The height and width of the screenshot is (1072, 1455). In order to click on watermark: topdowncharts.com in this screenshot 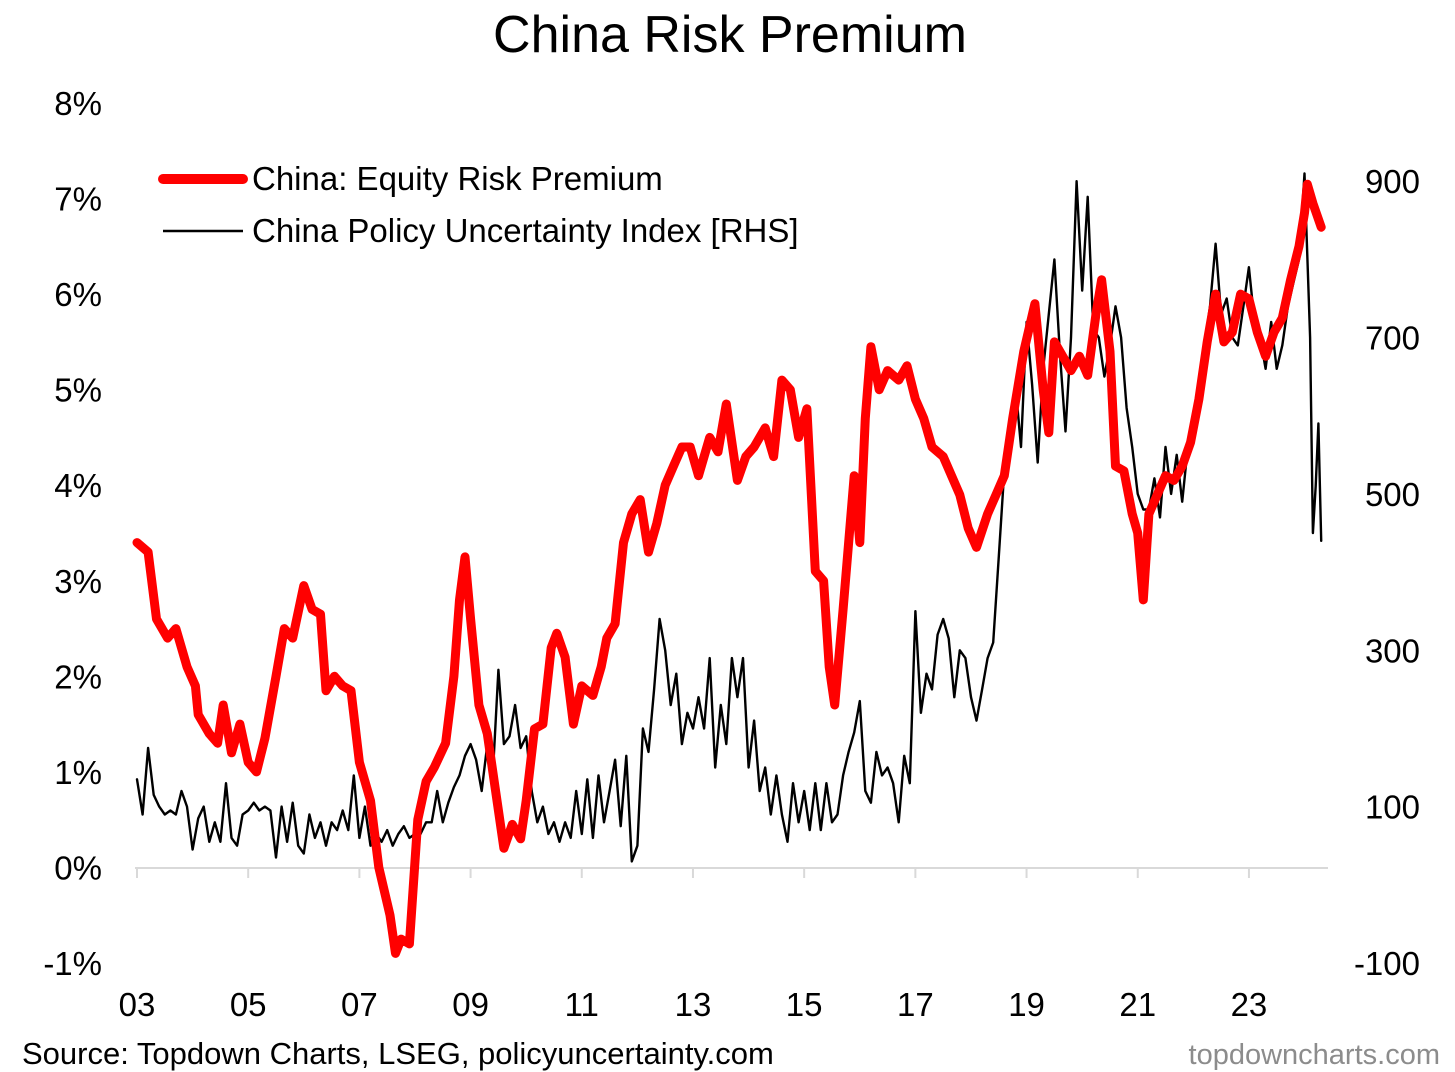, I will do `click(1314, 1055)`.